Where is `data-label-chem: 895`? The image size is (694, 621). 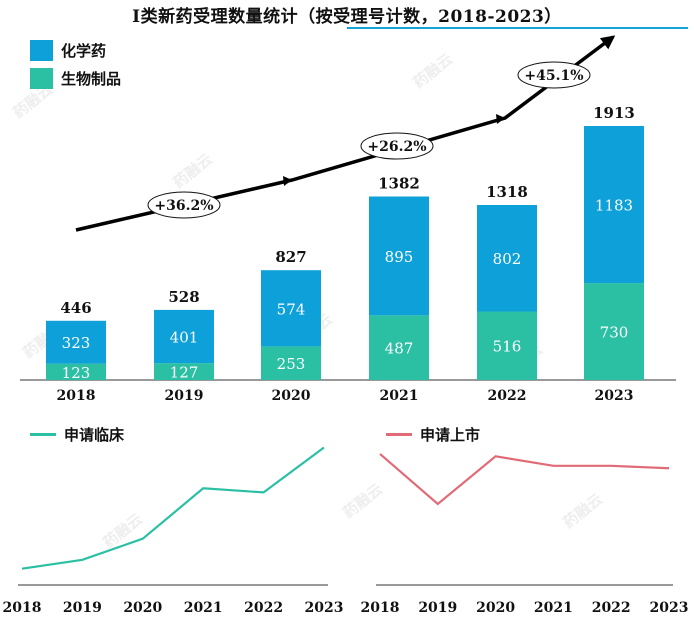
data-label-chem: 895 is located at coordinates (399, 257).